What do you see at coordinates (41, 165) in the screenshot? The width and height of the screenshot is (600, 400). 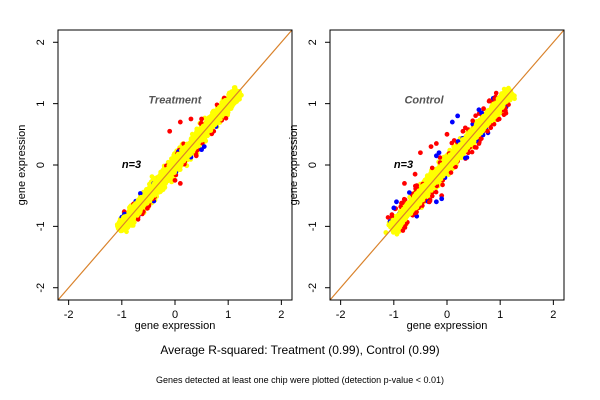 I see `y-tick-label: 0` at bounding box center [41, 165].